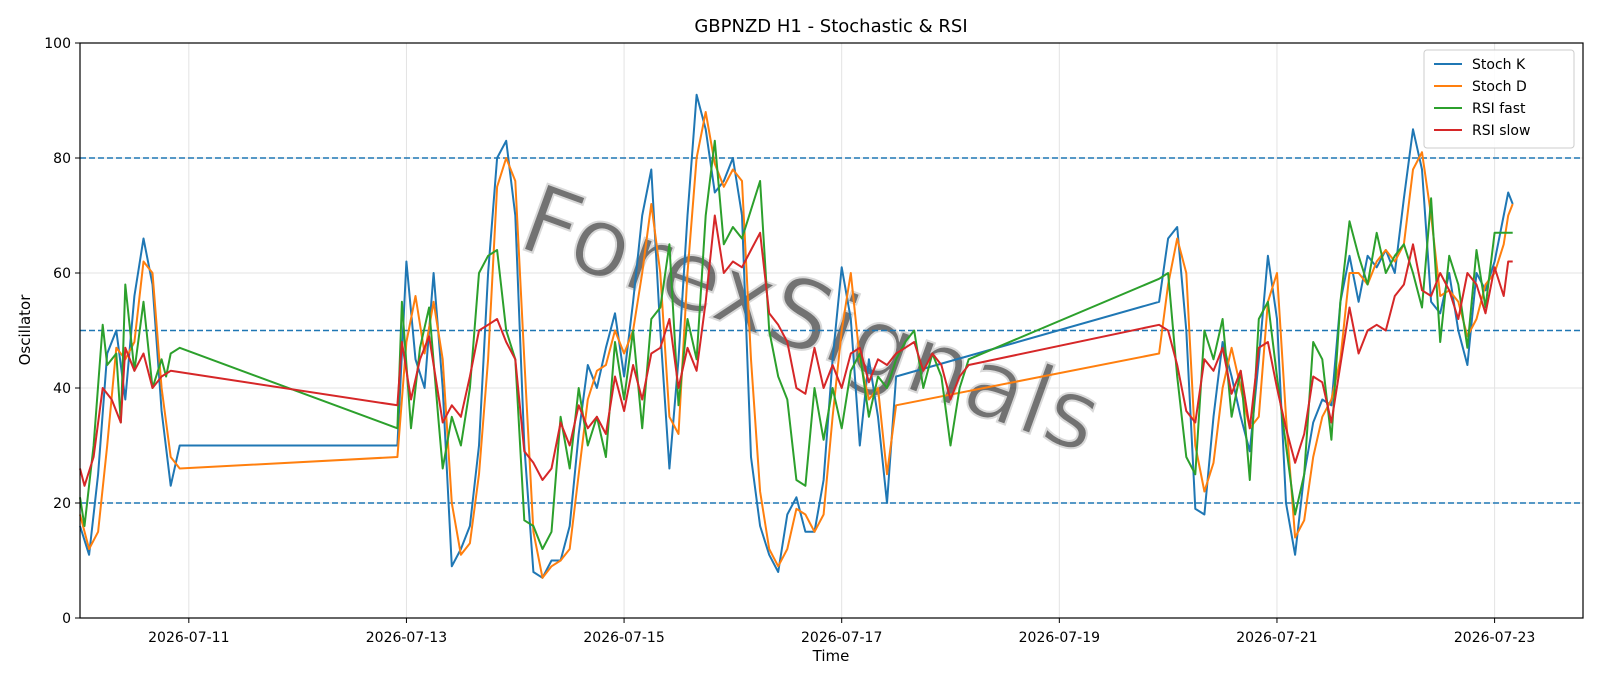 This screenshot has width=1600, height=690. What do you see at coordinates (57, 44) in the screenshot?
I see `y-tick-label: 100` at bounding box center [57, 44].